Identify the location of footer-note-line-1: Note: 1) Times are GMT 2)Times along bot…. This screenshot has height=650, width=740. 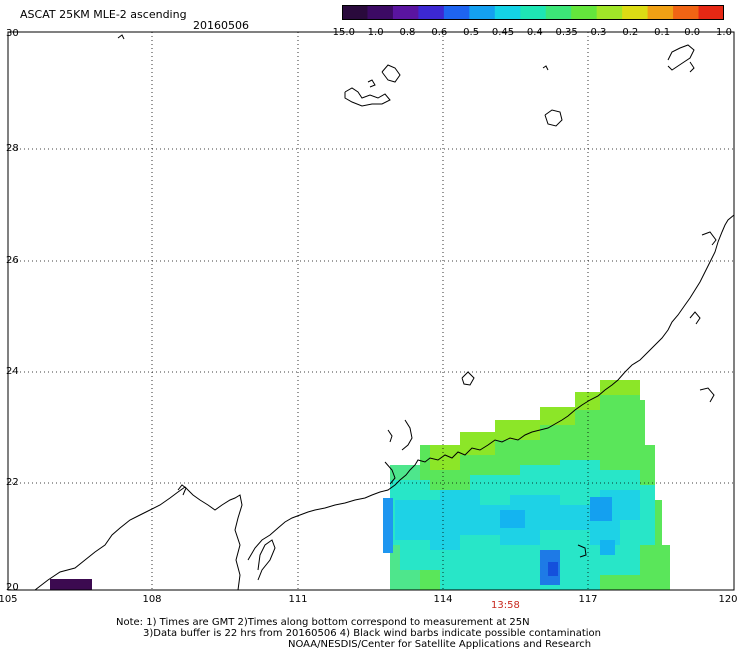
(323, 622).